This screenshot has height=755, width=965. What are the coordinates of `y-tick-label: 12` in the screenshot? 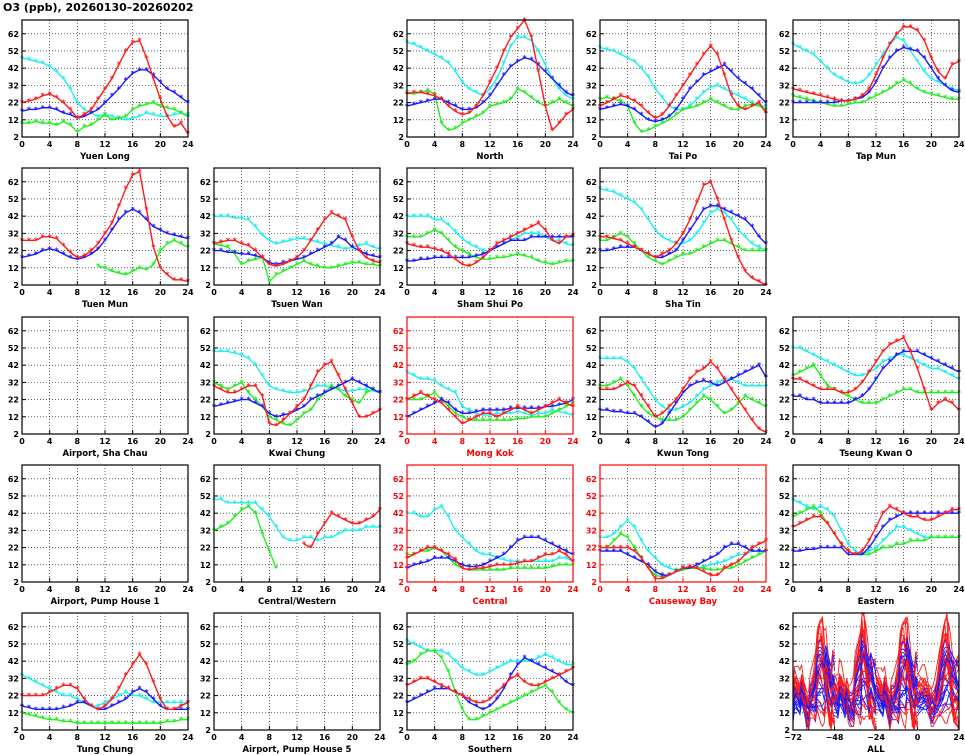 It's located at (398, 565).